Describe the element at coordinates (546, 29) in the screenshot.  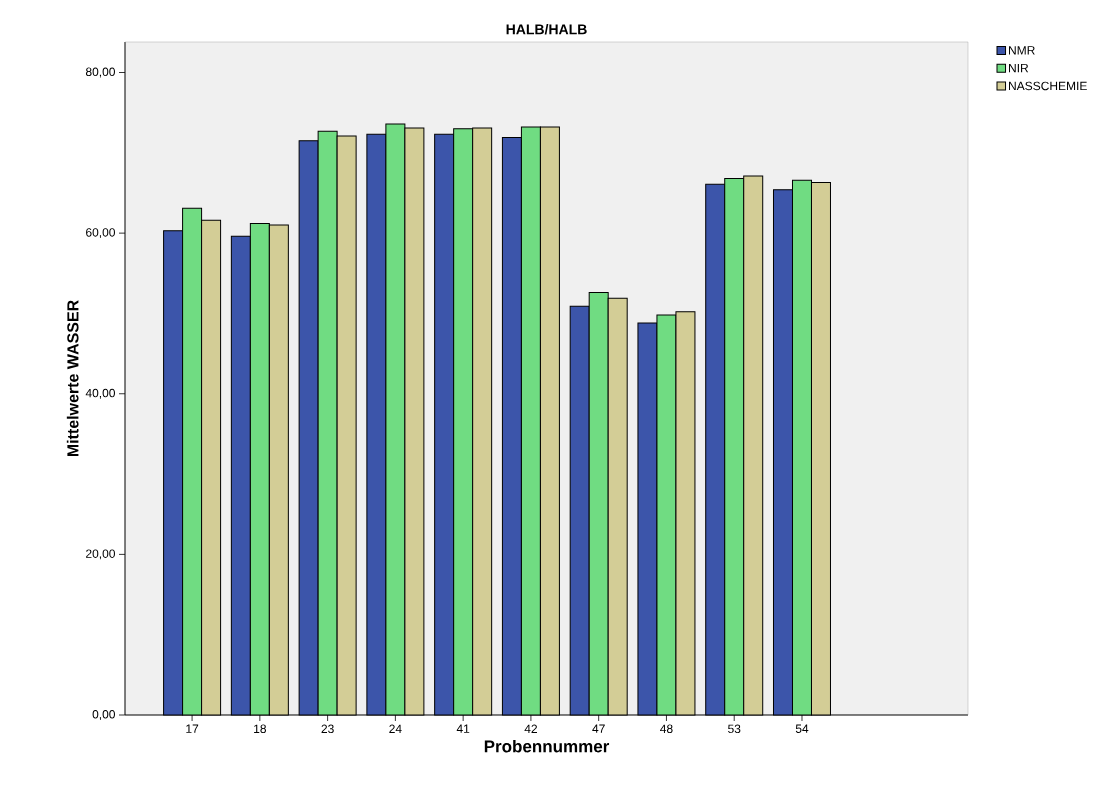
I see `chart-title: HALB/HALB` at that location.